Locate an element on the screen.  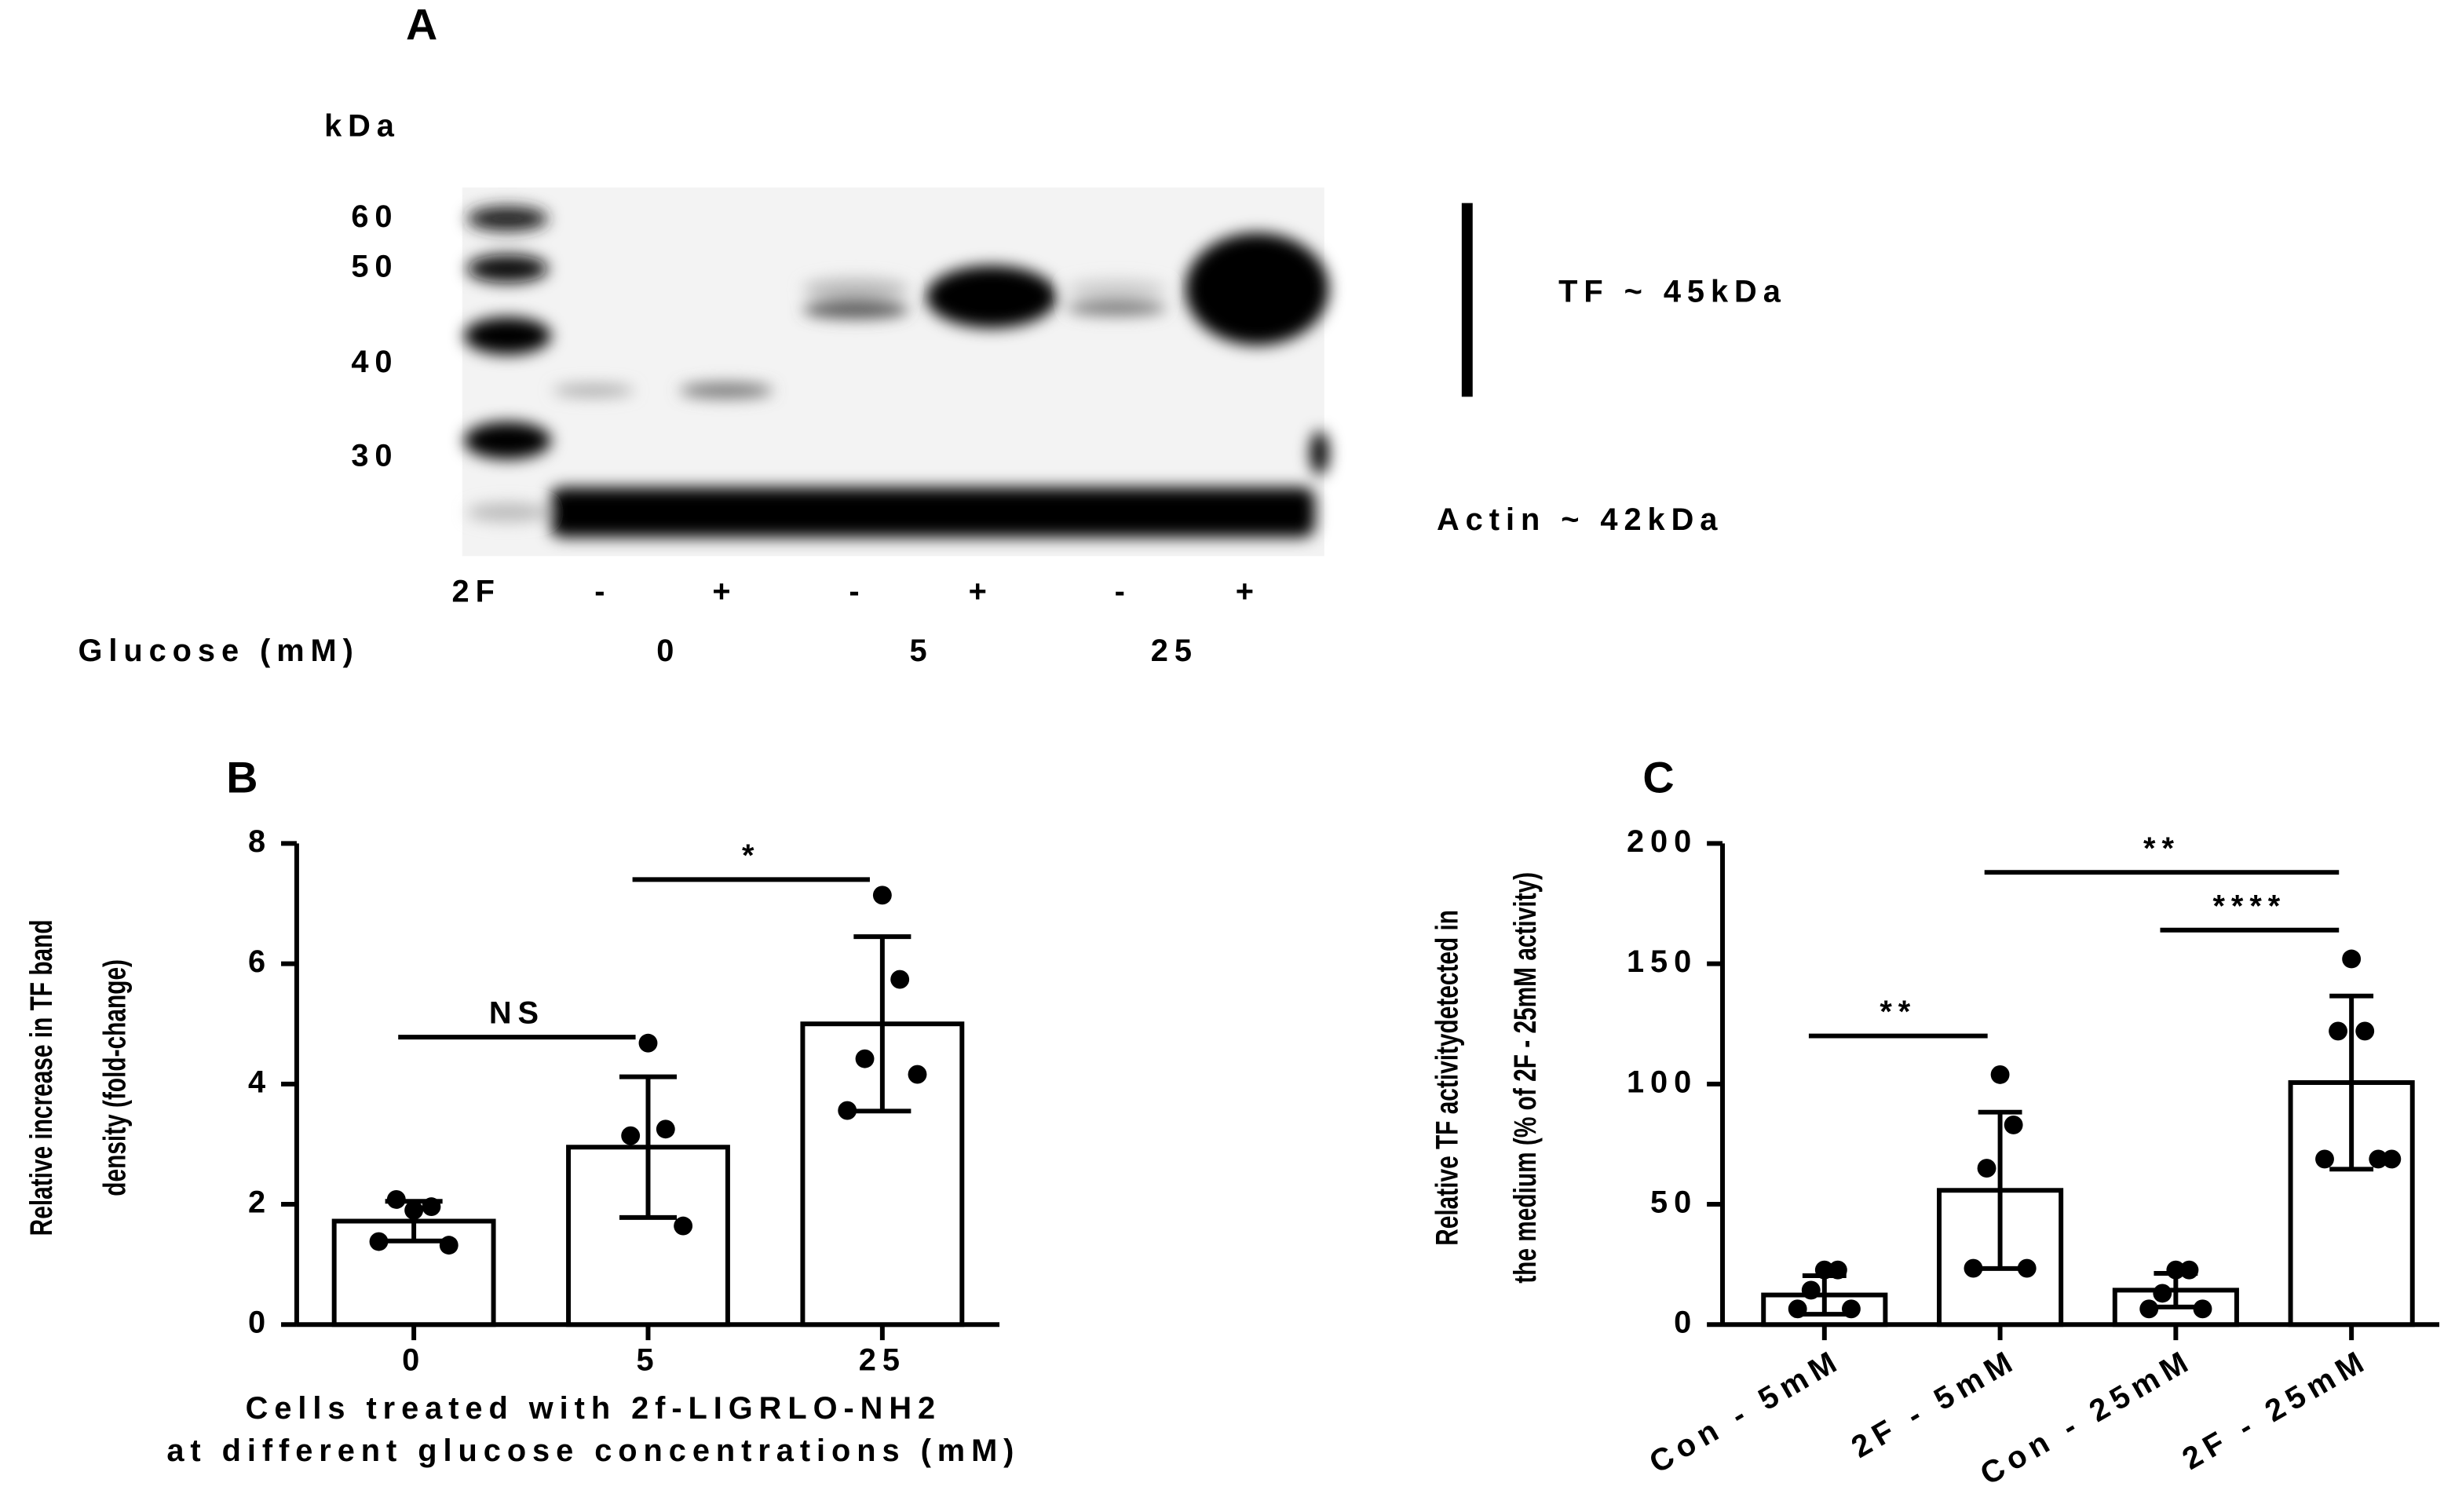
y-tick-label: 200 is located at coordinates (1662, 841).